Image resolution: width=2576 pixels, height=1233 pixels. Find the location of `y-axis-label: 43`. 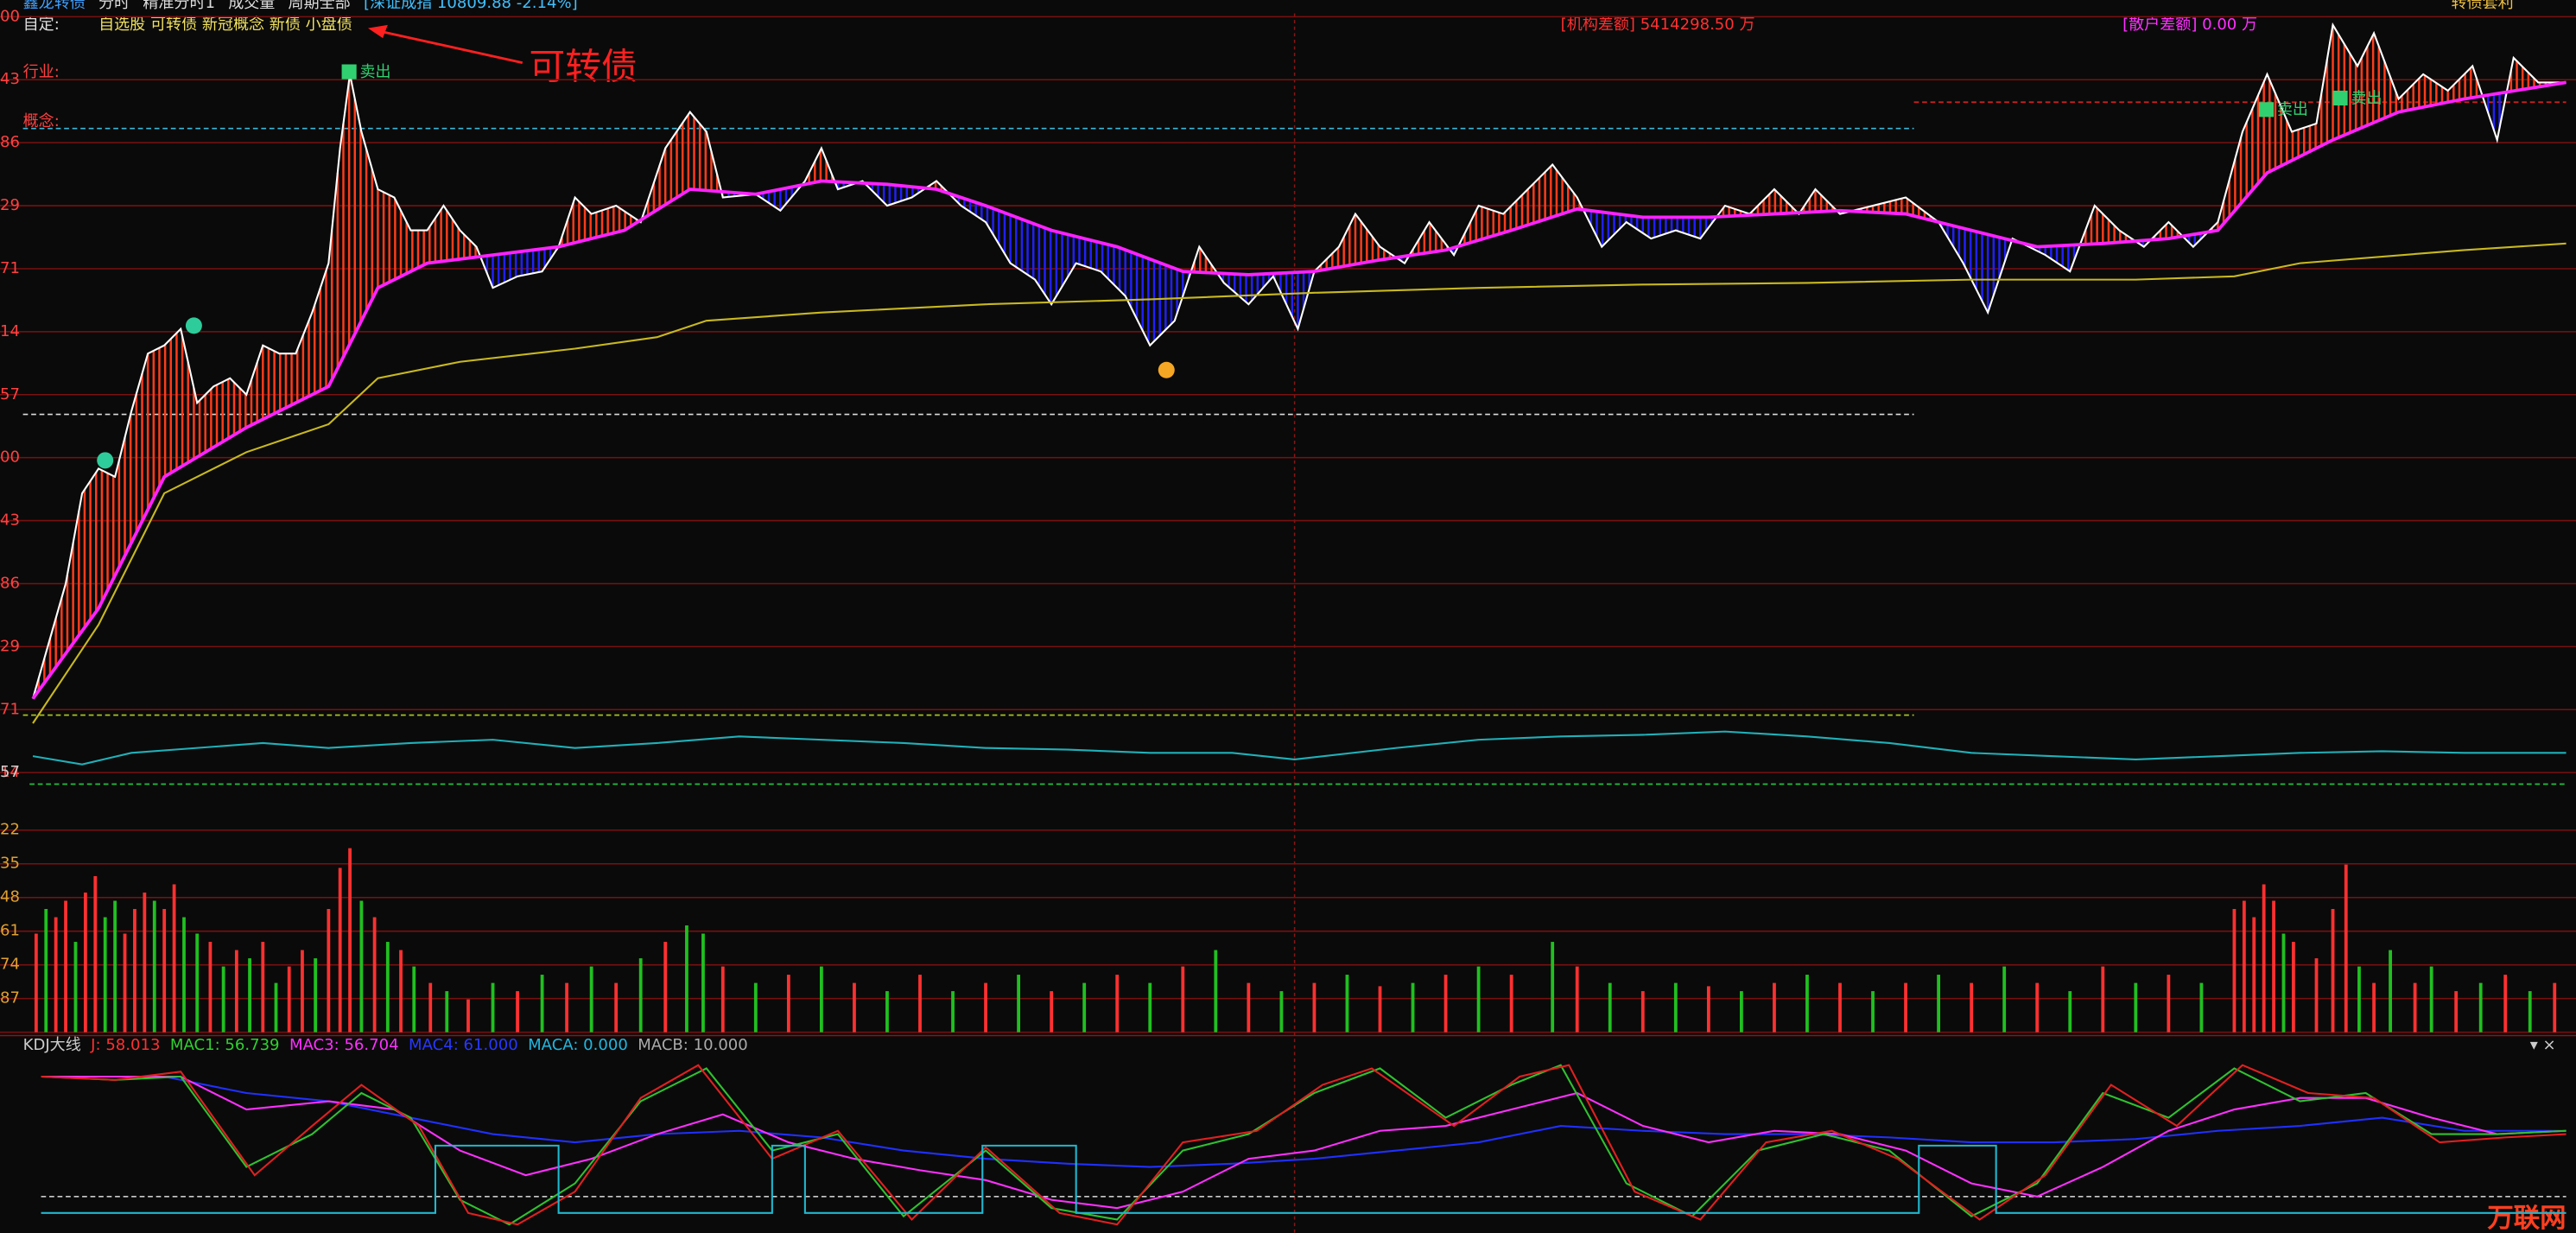

y-axis-label: 43 is located at coordinates (10, 79).